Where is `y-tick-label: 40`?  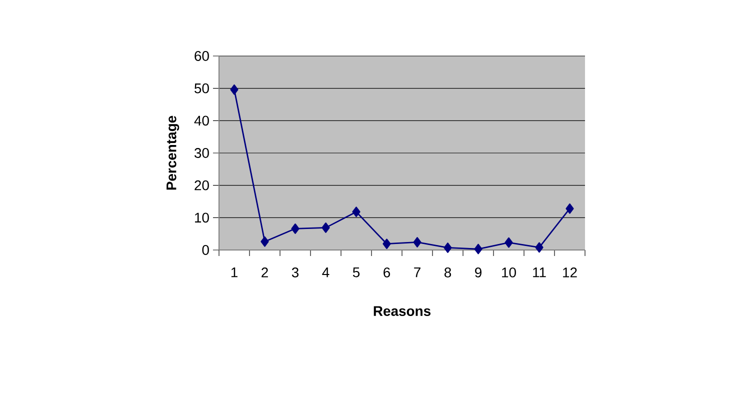
y-tick-label: 40 is located at coordinates (201, 121).